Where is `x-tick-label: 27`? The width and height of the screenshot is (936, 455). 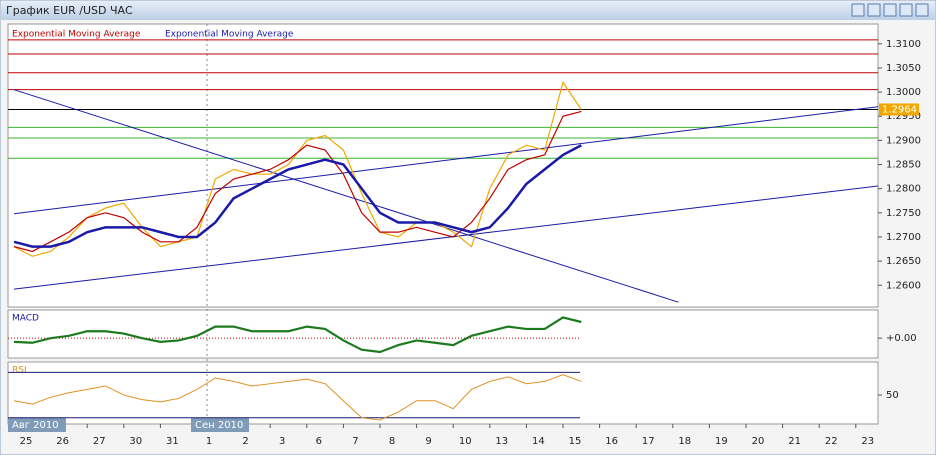
x-tick-label: 27 is located at coordinates (99, 441).